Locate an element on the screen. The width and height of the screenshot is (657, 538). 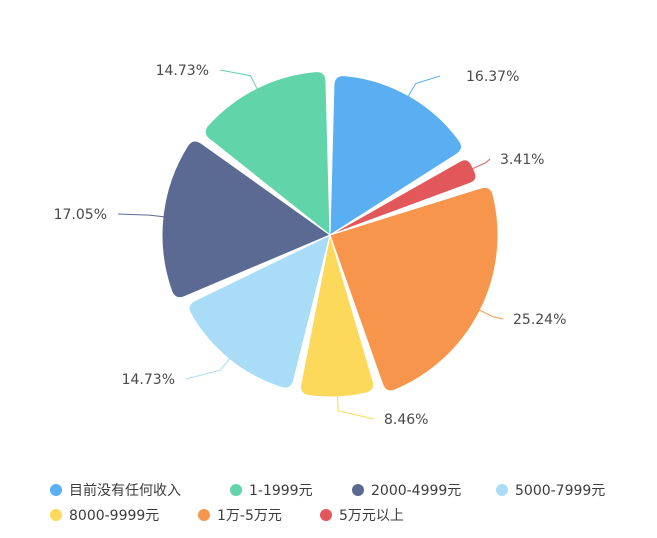
legend-item: 5000-7999元 is located at coordinates (550, 491).